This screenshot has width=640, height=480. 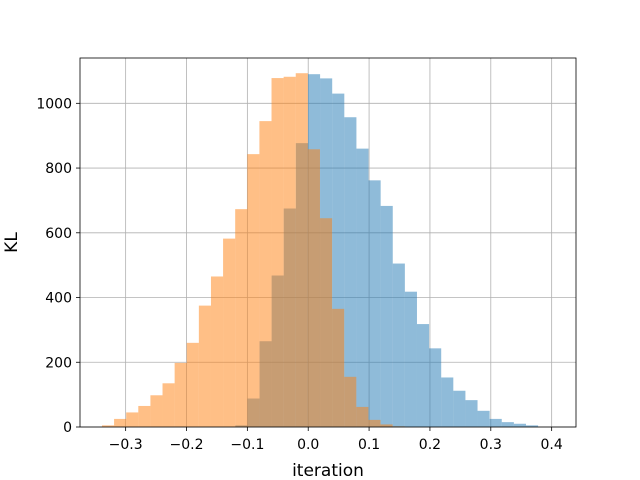 I want to click on y-tick-label: 600, so click(x=58, y=234).